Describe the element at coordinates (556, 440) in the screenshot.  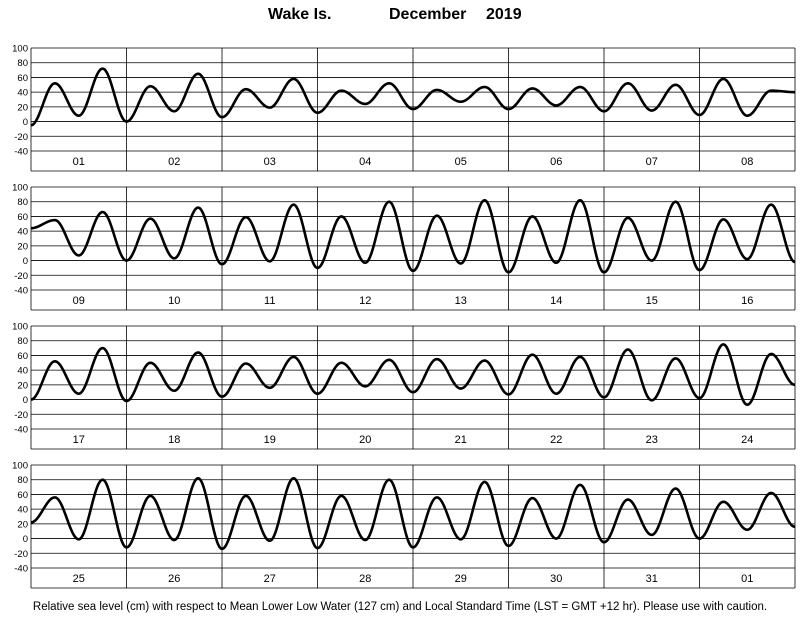
I see `day-label: 22` at that location.